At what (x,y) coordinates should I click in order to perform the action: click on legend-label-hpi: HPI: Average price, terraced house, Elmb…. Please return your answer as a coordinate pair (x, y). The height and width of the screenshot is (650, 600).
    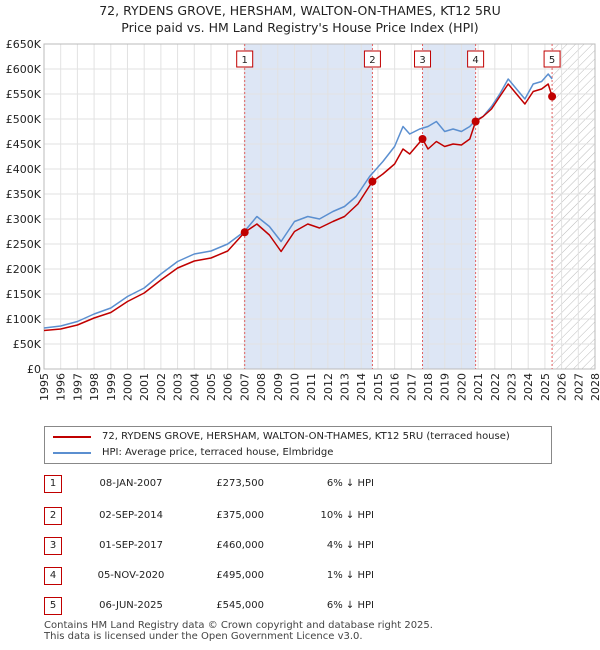
    Looking at the image, I should click on (218, 452).